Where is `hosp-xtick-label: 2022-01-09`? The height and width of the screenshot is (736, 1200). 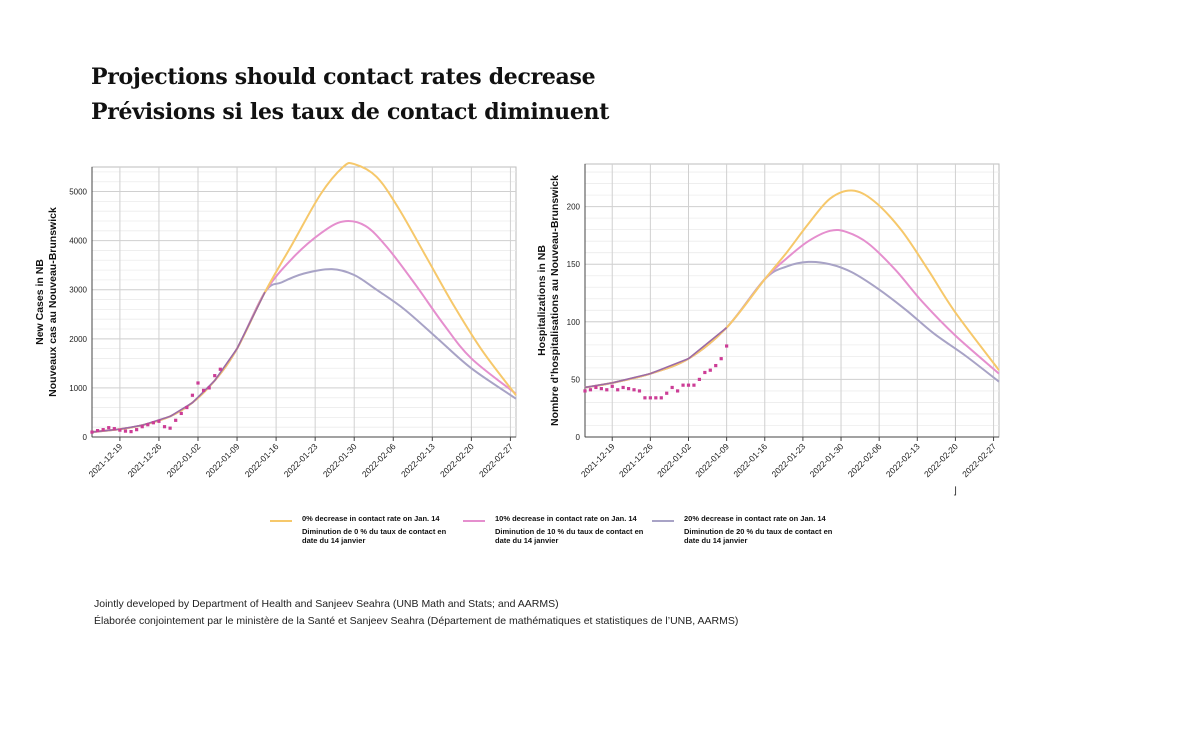 hosp-xtick-label: 2022-01-09 is located at coordinates (712, 460).